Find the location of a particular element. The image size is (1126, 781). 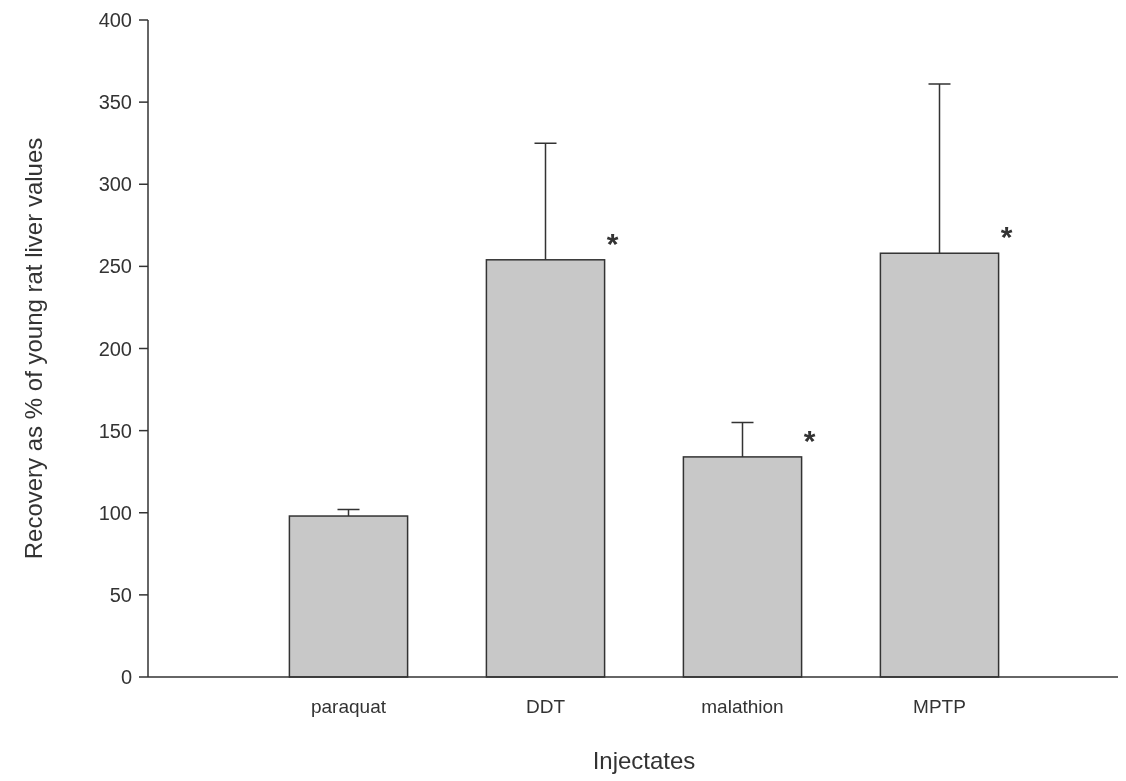

y-tick-label: 0 is located at coordinates (126, 677).